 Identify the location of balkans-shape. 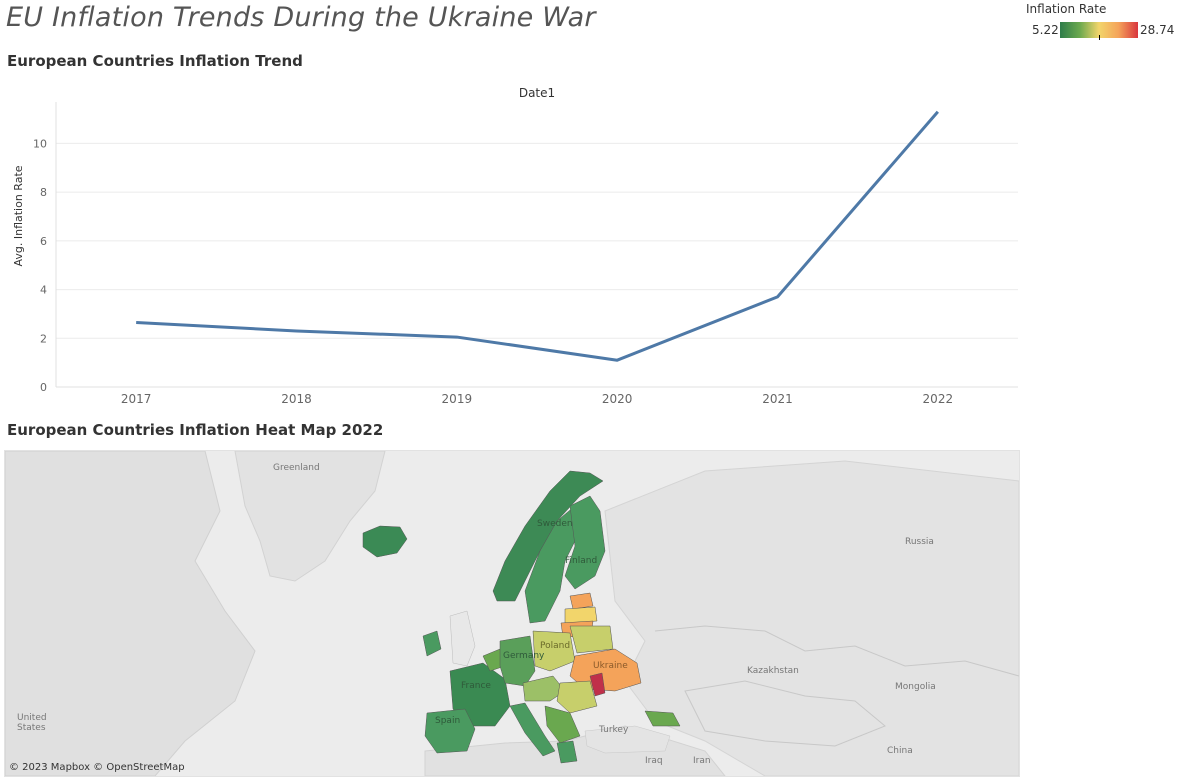
(562, 724).